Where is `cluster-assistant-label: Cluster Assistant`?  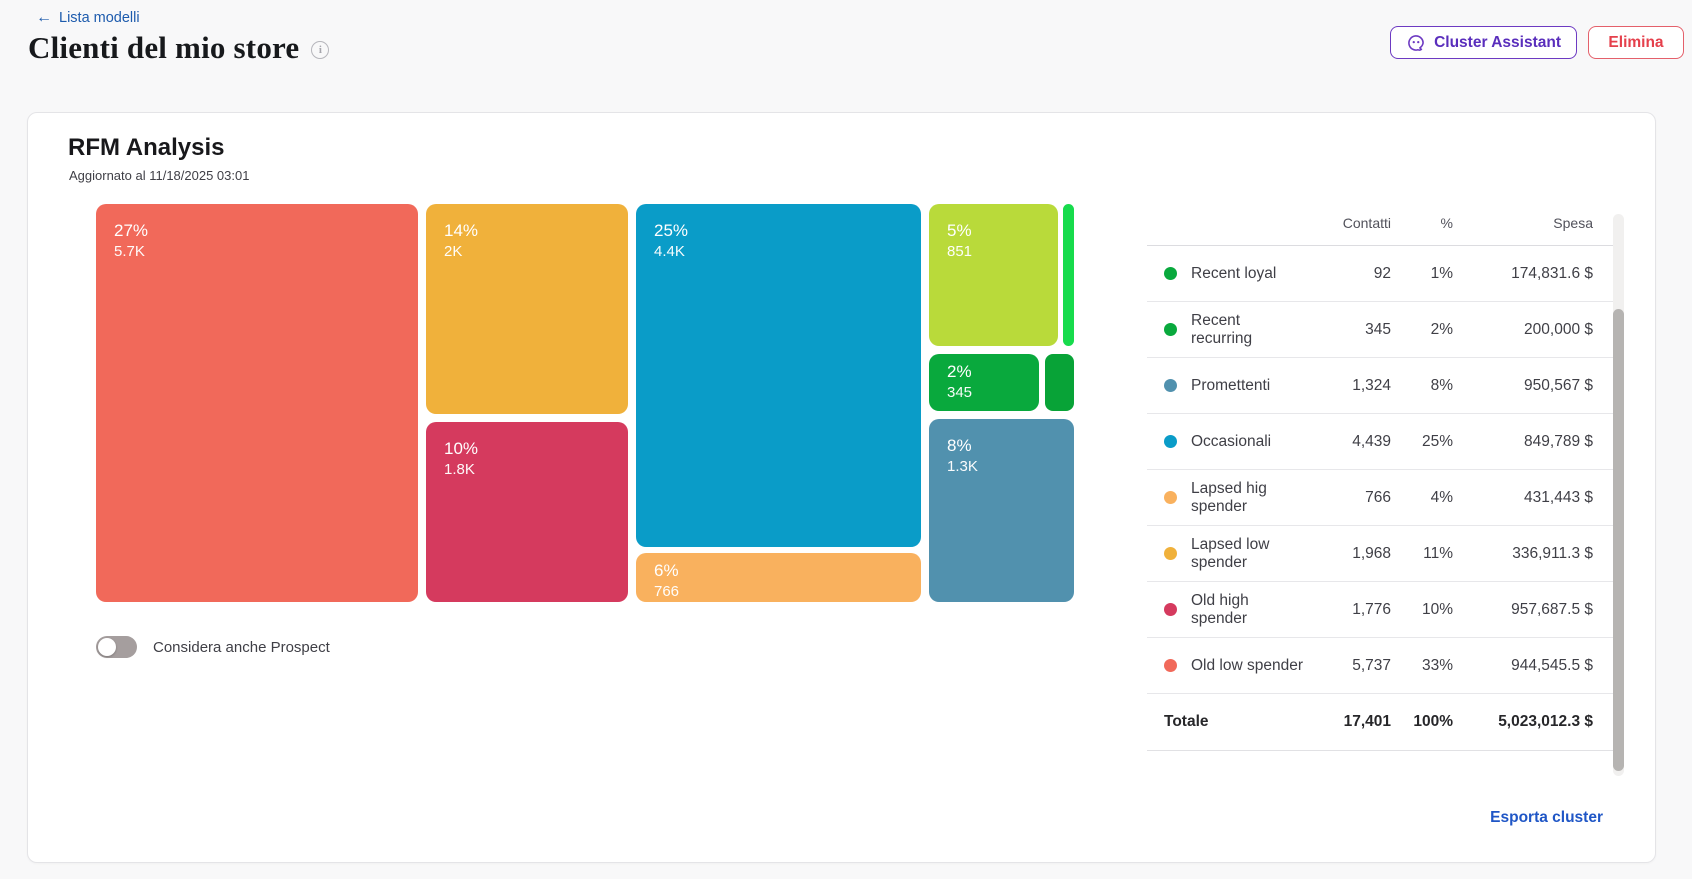
cluster-assistant-label: Cluster Assistant is located at coordinates (1497, 42).